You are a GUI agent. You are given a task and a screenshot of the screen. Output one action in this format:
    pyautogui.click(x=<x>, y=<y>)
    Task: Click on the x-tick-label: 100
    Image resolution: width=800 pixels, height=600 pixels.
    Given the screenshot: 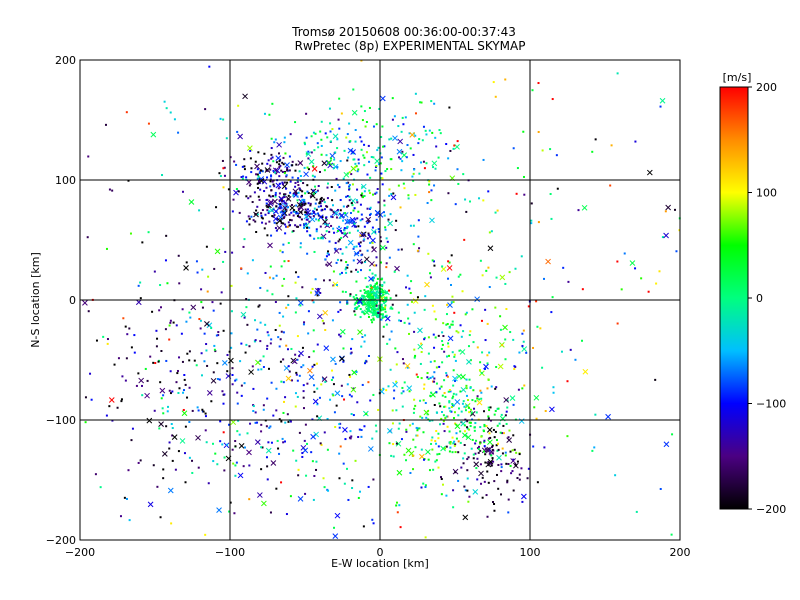 What is the action you would take?
    pyautogui.click(x=530, y=552)
    